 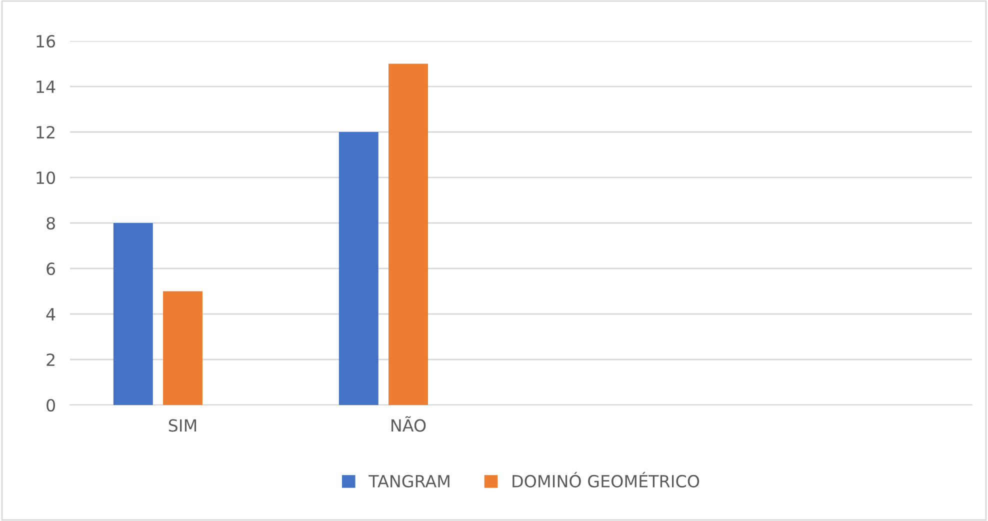 What do you see at coordinates (46, 86) in the screenshot?
I see `y-tick-label: 14` at bounding box center [46, 86].